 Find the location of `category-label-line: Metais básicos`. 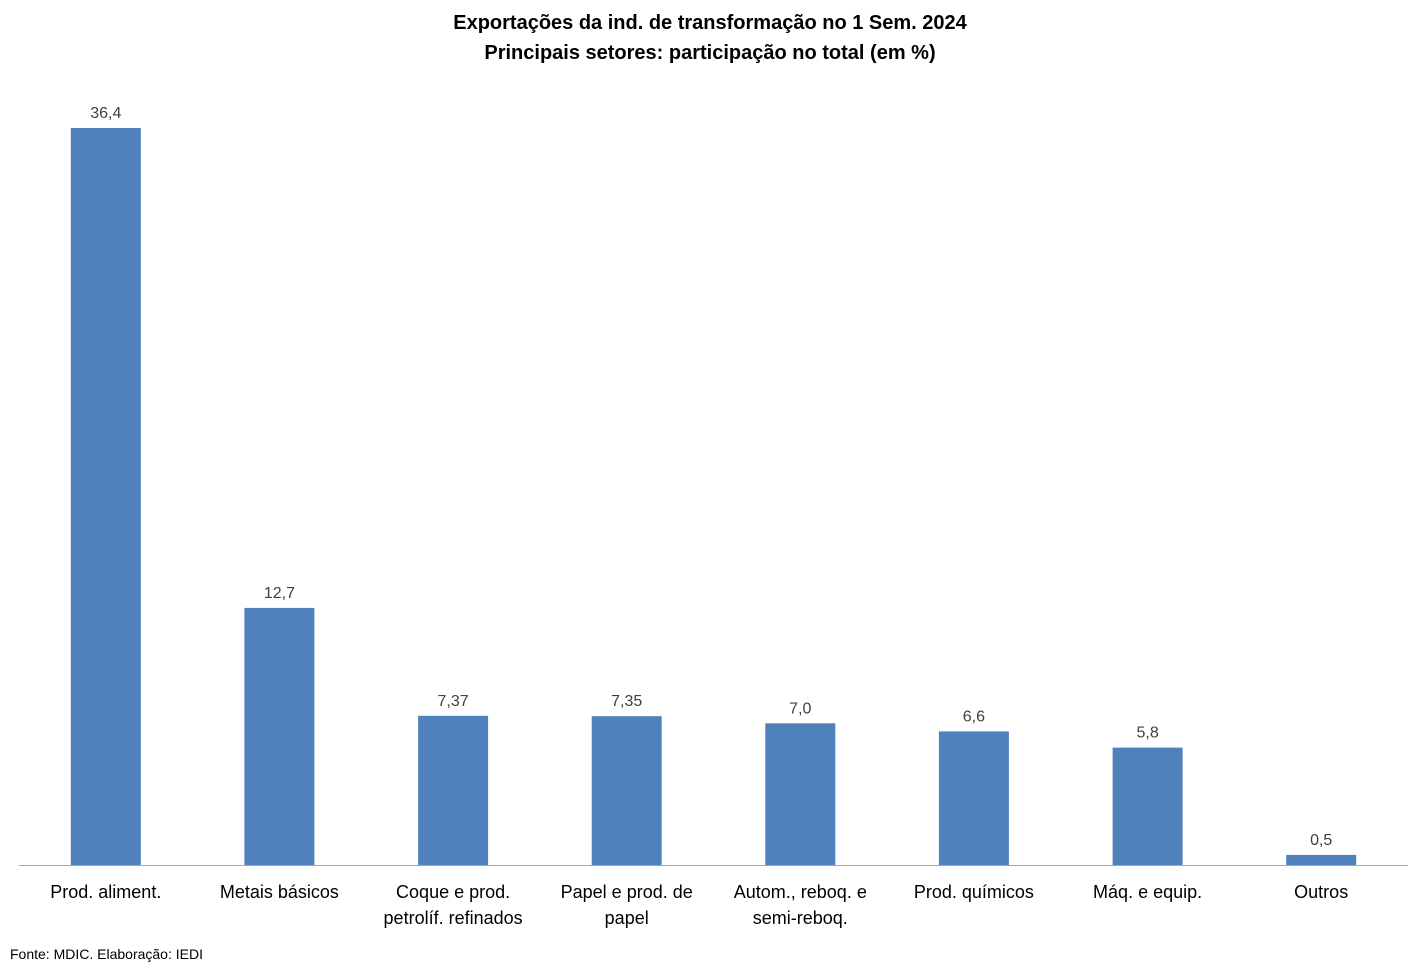

category-label-line: Metais básicos is located at coordinates (279, 892).